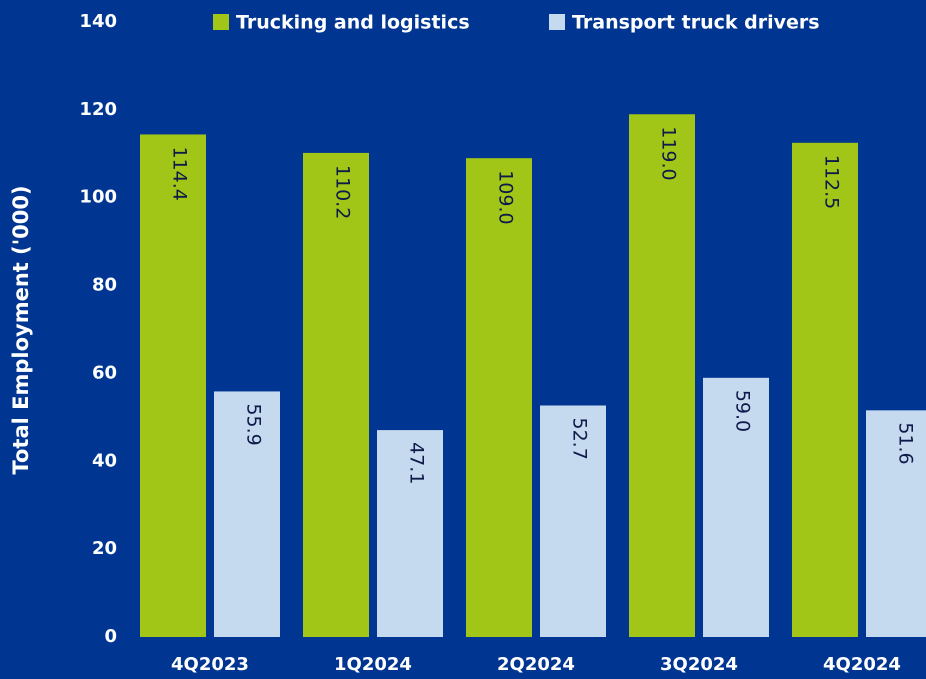 The width and height of the screenshot is (926, 679). I want to click on y-axis-title: Total Employment ('000), so click(21, 329).